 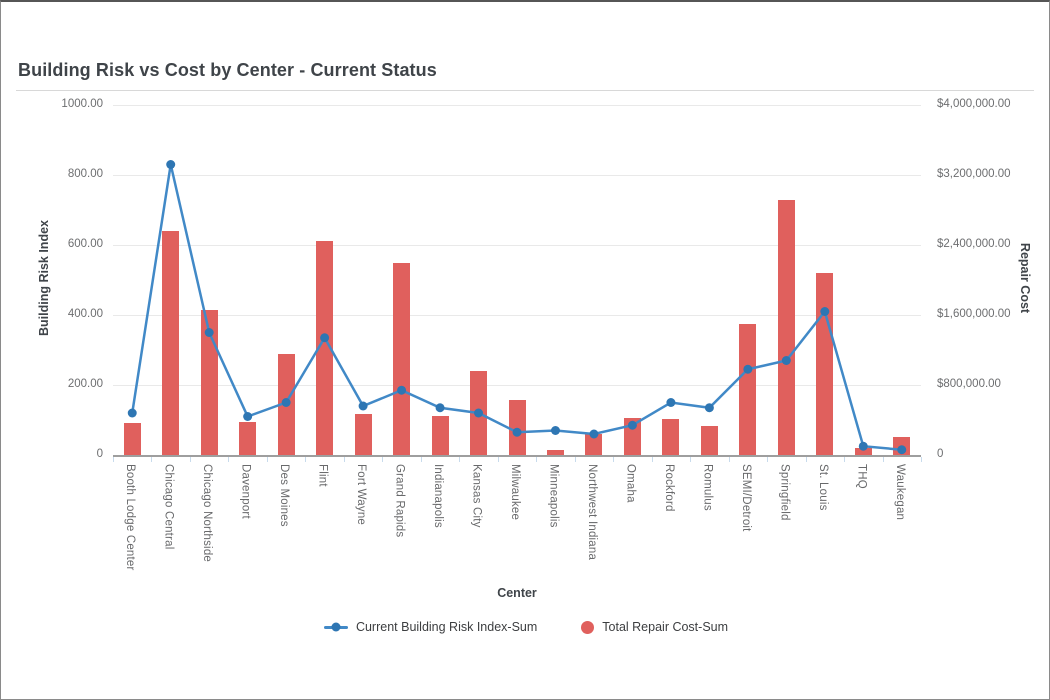 I want to click on x-category-label: Waukegan, so click(x=899, y=492).